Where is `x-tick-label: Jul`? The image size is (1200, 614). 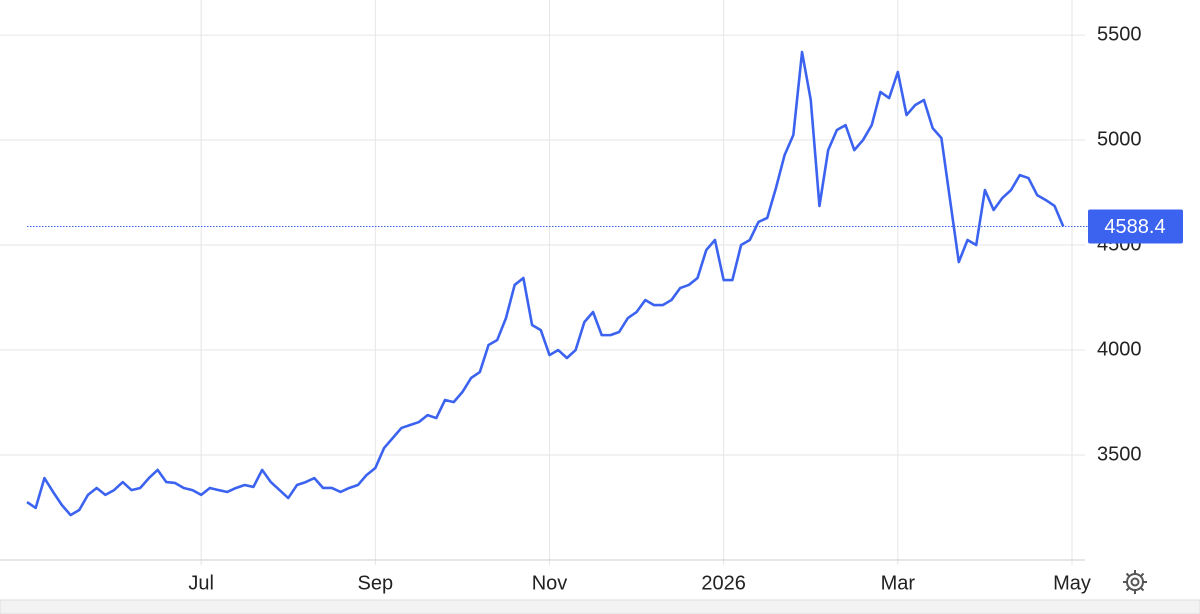 x-tick-label: Jul is located at coordinates (201, 583).